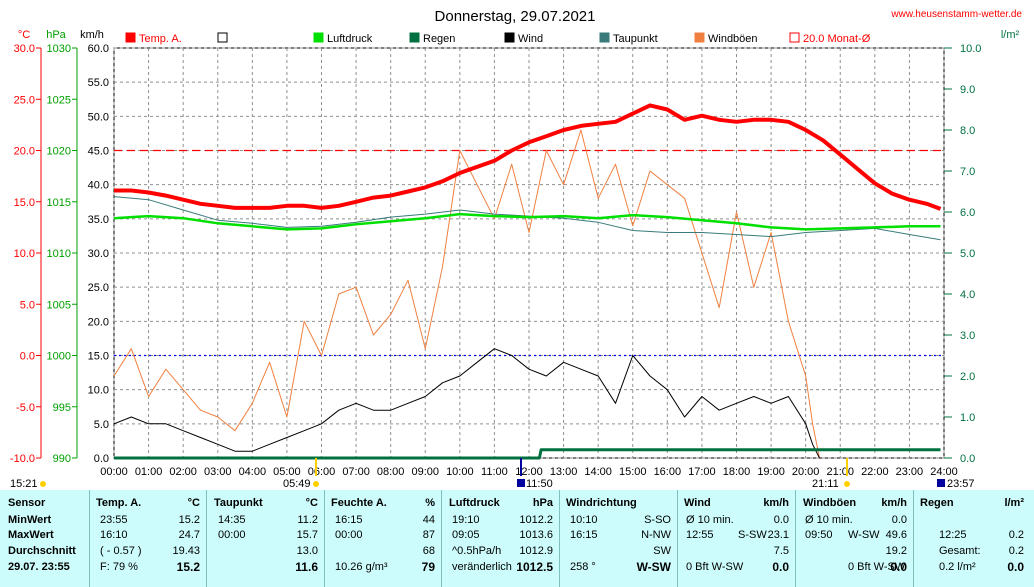 This screenshot has width=1034, height=587. Describe the element at coordinates (1015, 567) in the screenshot. I see `rain-right-value: 0.0` at that location.